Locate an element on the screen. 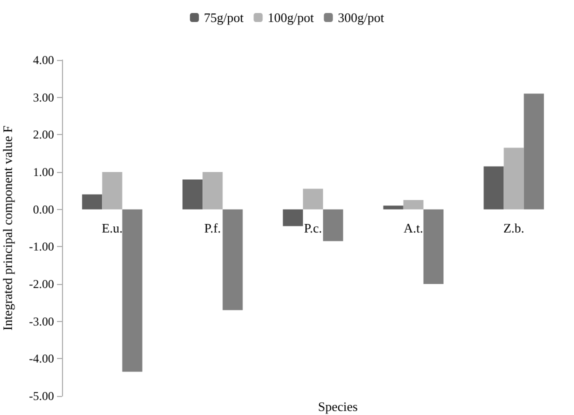 This screenshot has height=415, width=574. x-tick-label: P.c. is located at coordinates (313, 228).